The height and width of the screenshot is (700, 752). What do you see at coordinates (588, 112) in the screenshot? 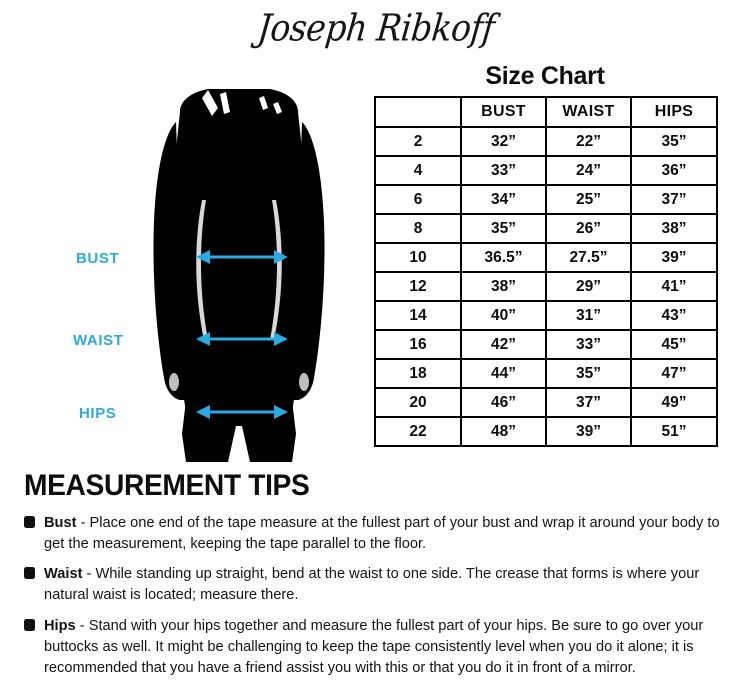
I see `column-header-waist: WAIST` at bounding box center [588, 112].